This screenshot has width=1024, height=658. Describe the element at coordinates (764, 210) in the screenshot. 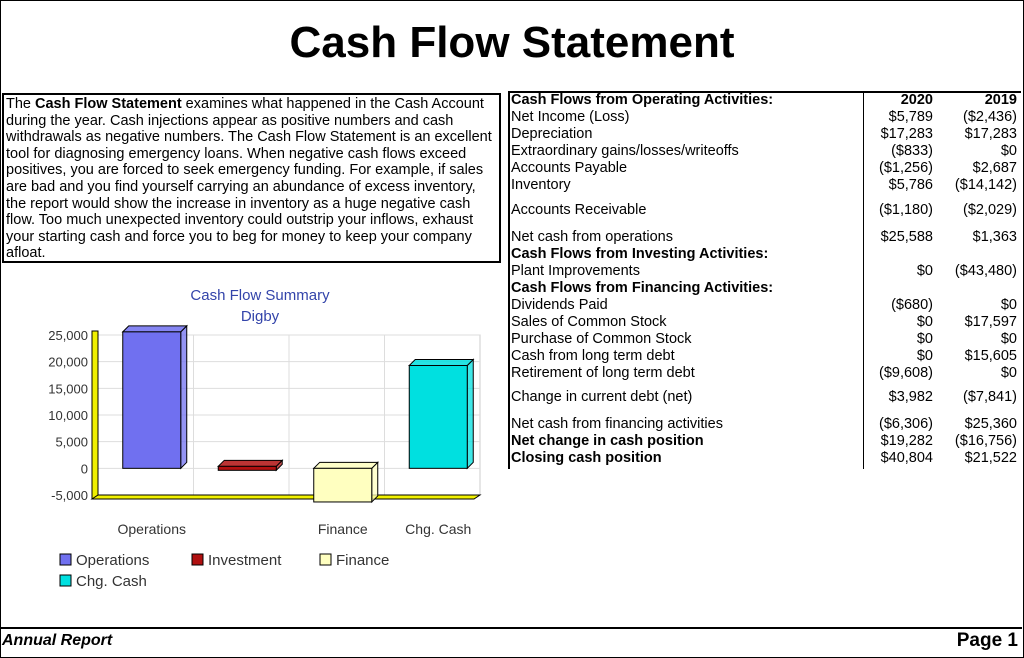

I see `table-row: Accounts Receivable ($1,180) ($2,029)` at that location.